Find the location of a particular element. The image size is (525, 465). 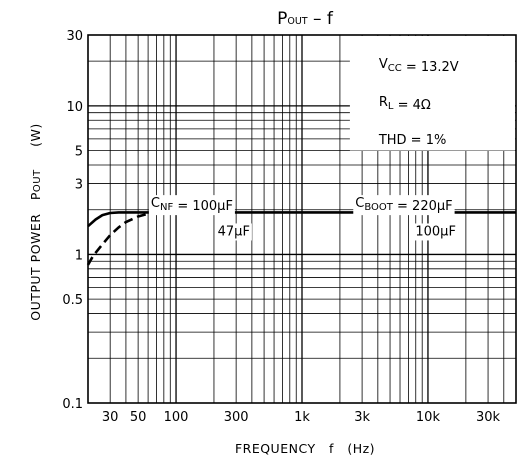

annotation-text: CNF = 100μF is located at coordinates (192, 205).